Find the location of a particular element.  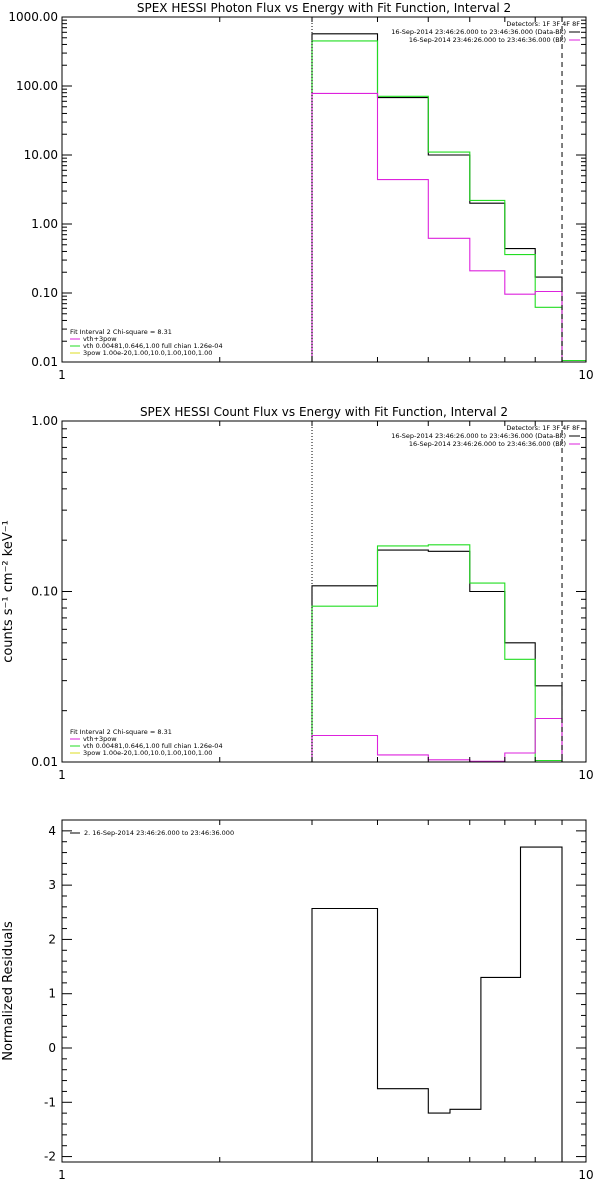

y-tick-label: 4 is located at coordinates (52, 831).